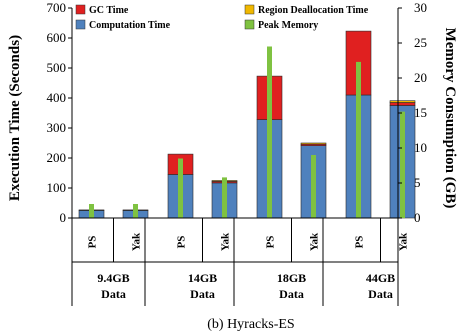 The height and width of the screenshot is (335, 461). Describe the element at coordinates (130, 25) in the screenshot. I see `legend-label: Computation Time` at that location.